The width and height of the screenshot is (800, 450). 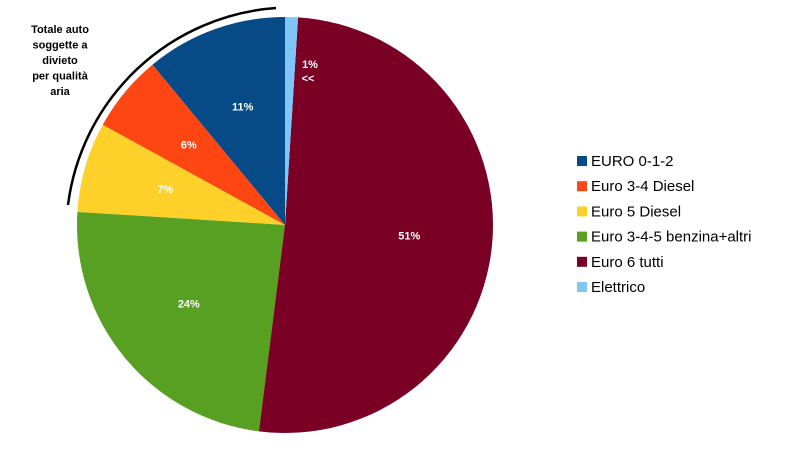 What do you see at coordinates (409, 237) in the screenshot?
I see `value-label: 51%` at bounding box center [409, 237].